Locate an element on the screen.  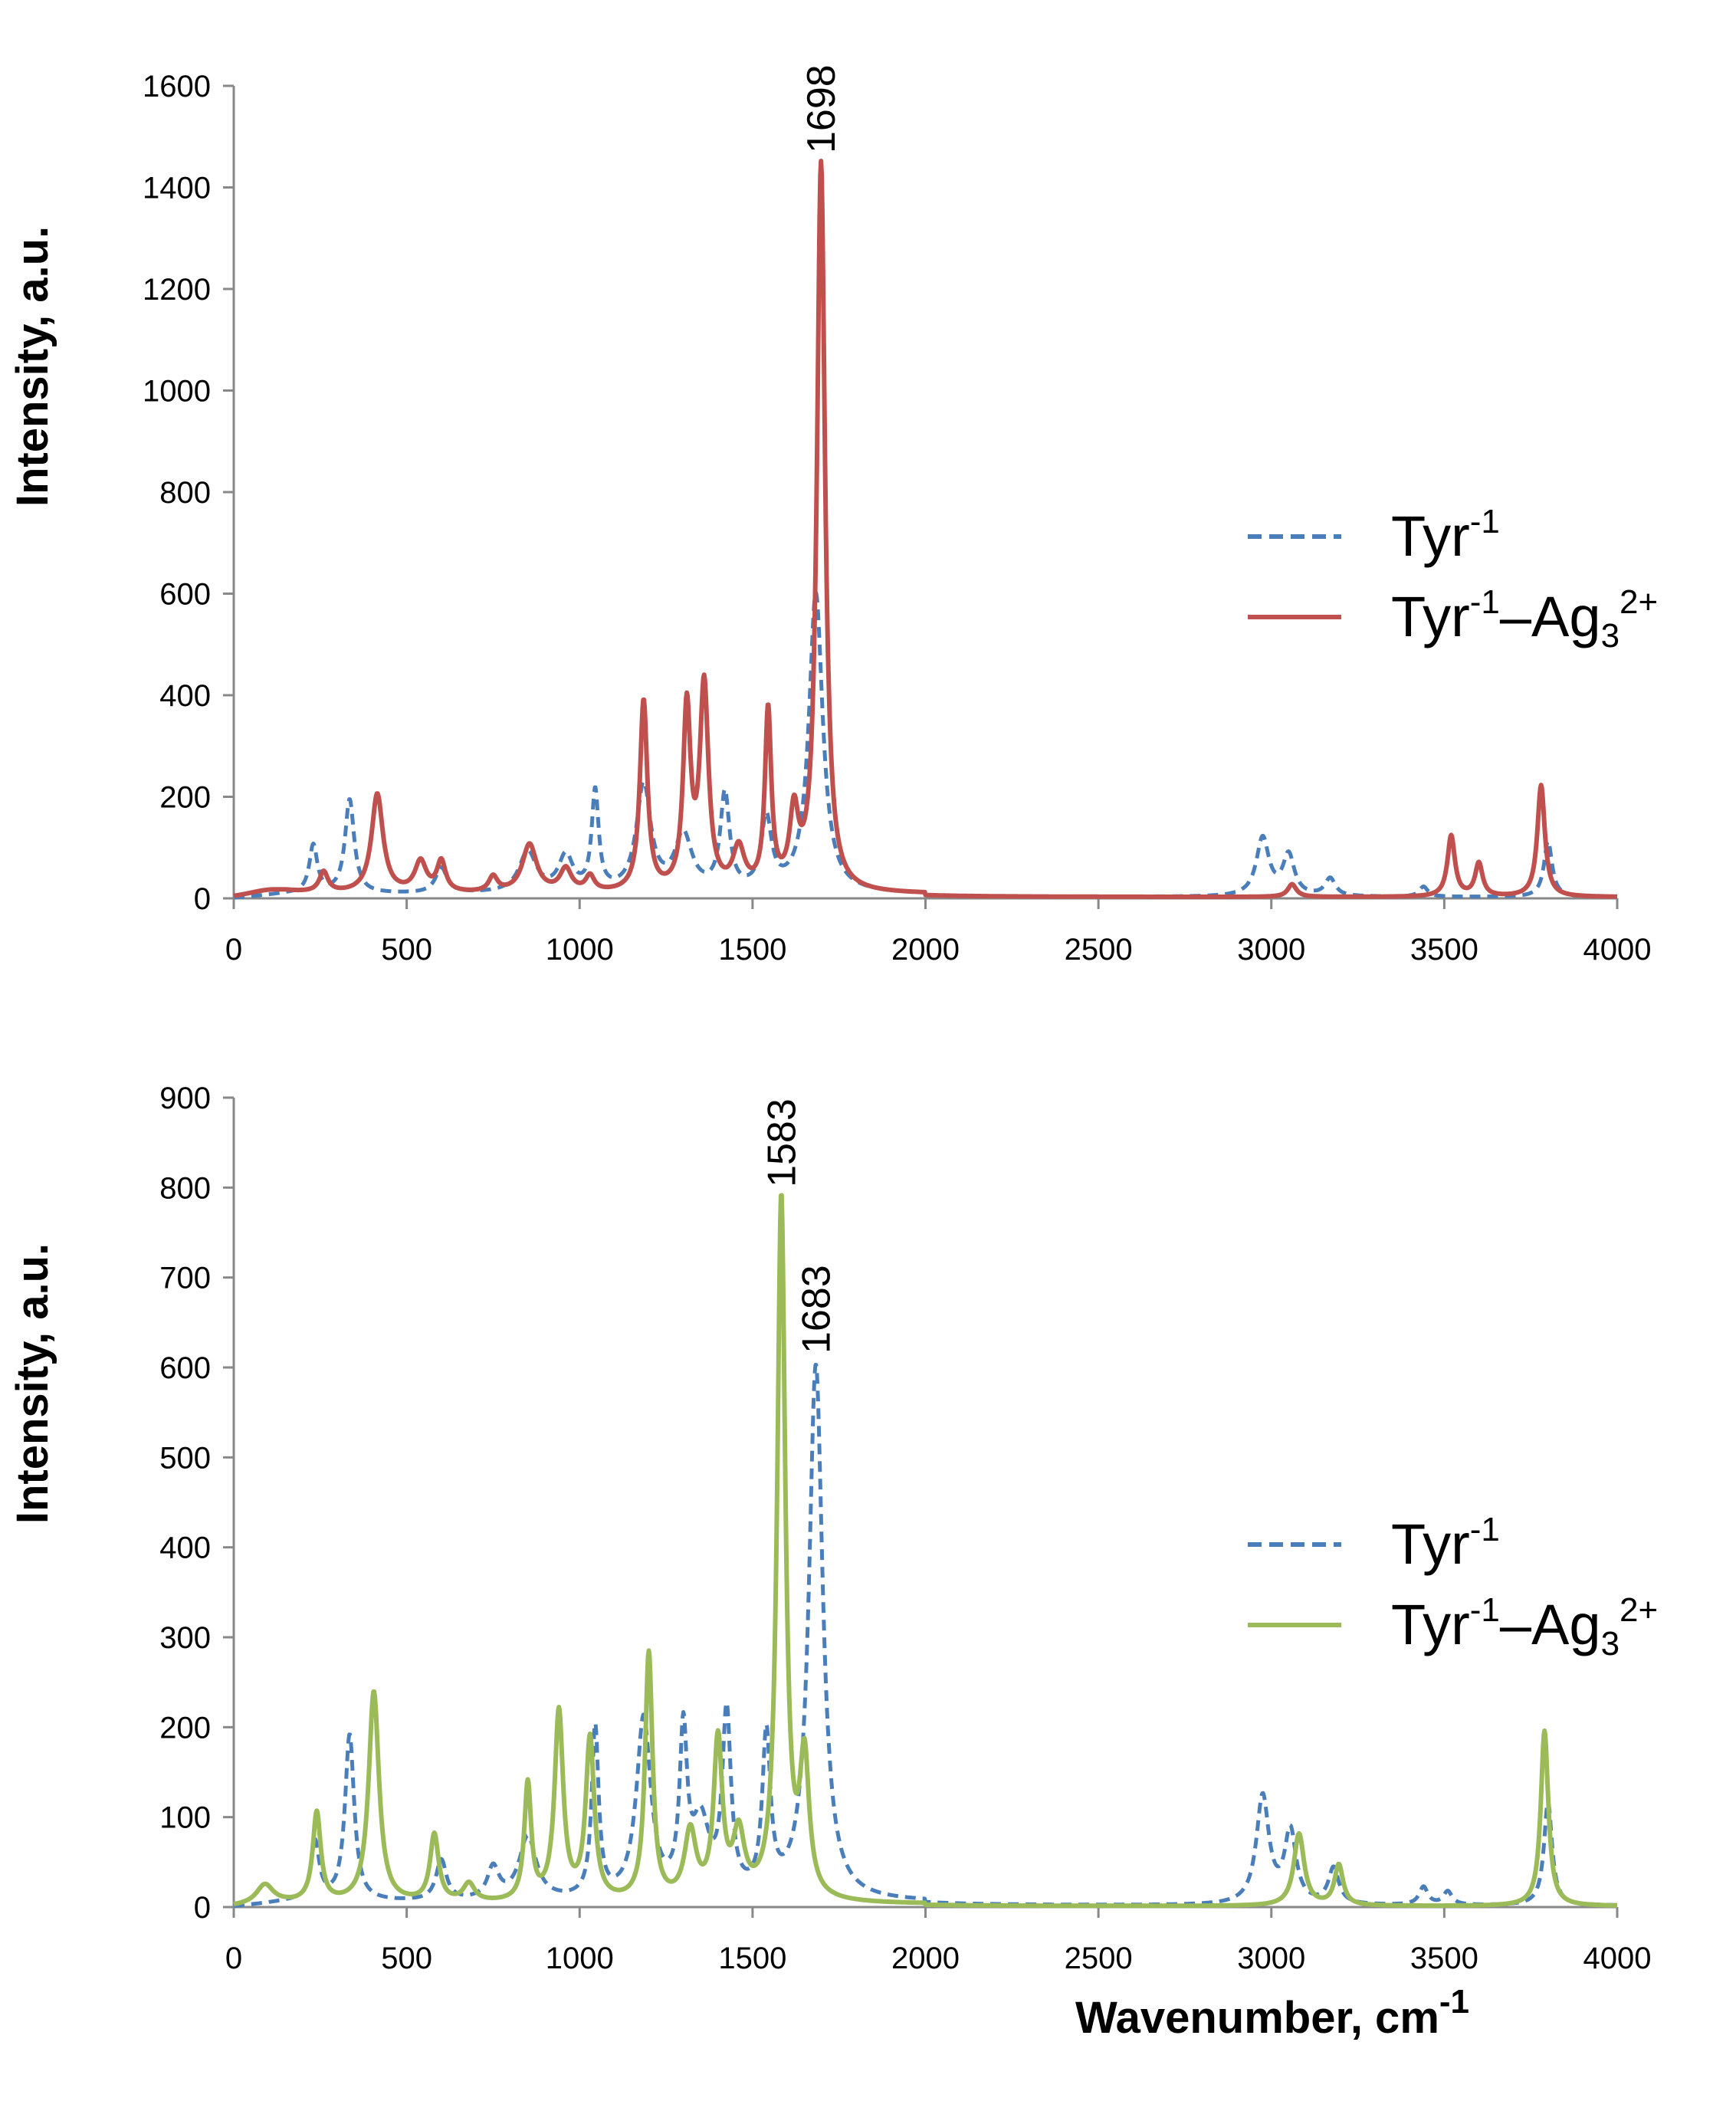
bottom-y-tick-label: 100 is located at coordinates (185, 1818).